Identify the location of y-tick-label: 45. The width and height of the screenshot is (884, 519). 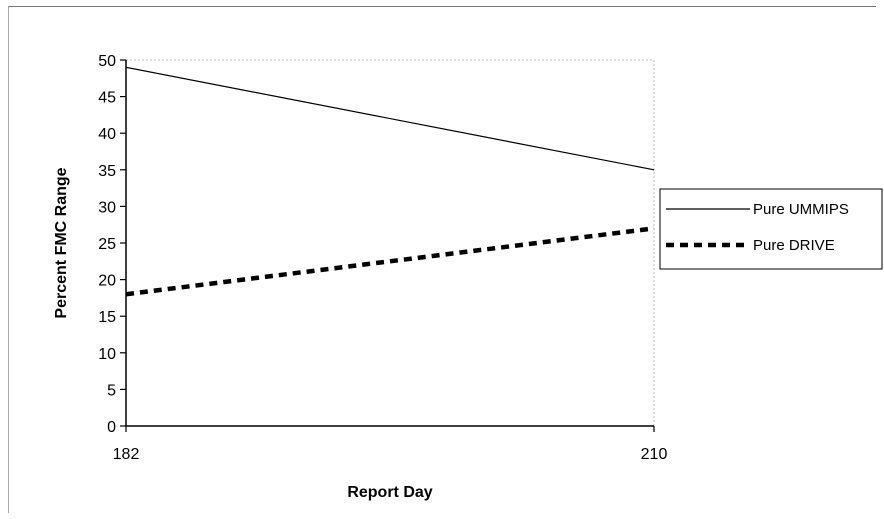
(107, 98).